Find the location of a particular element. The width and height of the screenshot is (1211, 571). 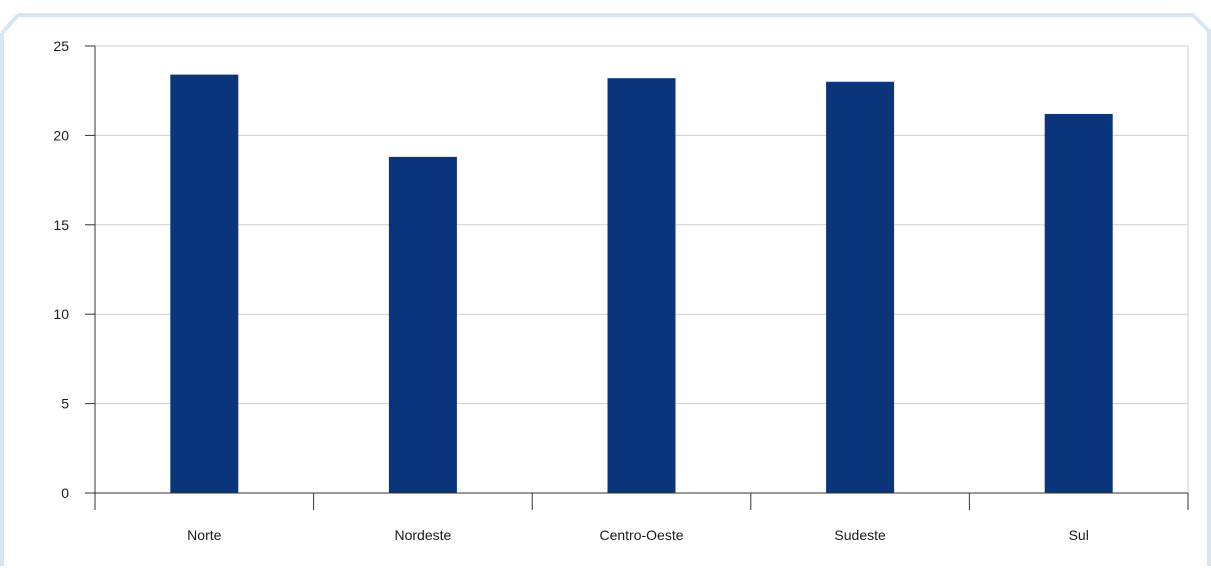

x-tick-label: Nordeste is located at coordinates (422, 535).